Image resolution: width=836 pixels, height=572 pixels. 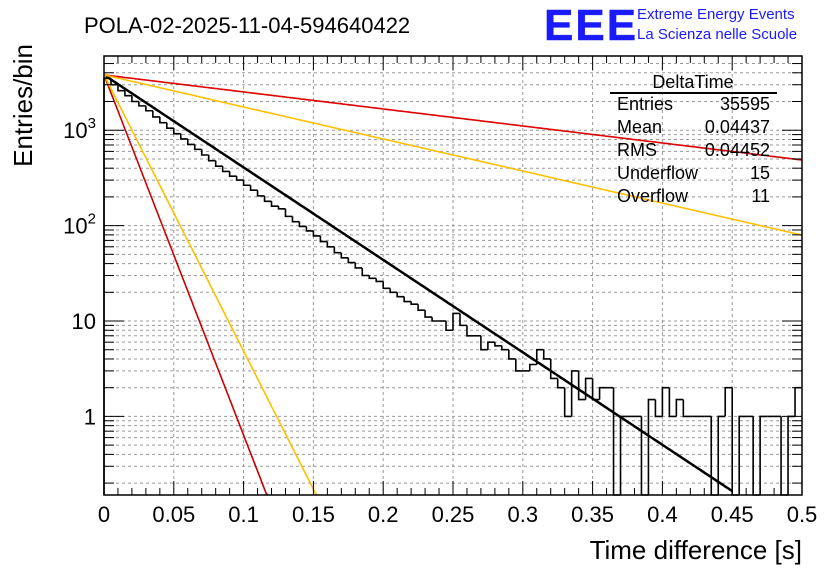 I want to click on stats-value: 15, so click(x=760, y=173).